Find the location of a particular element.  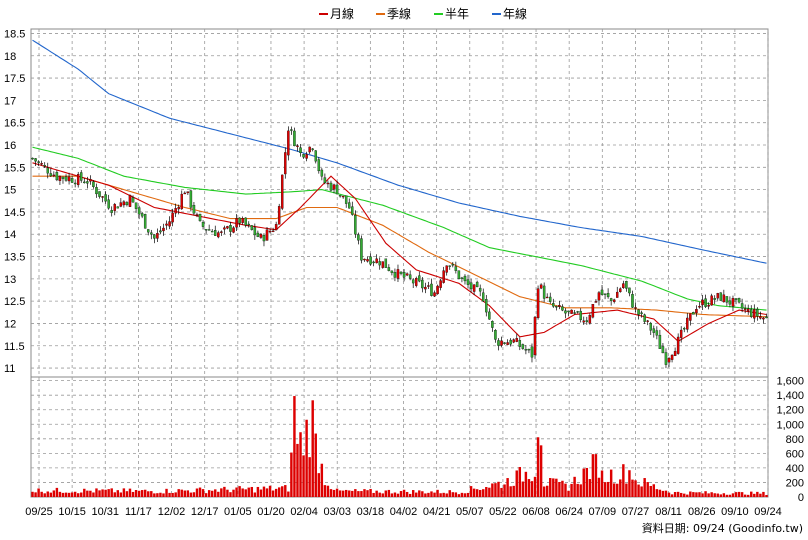

volume-tick-label: 1,200 is located at coordinates (790, 411).